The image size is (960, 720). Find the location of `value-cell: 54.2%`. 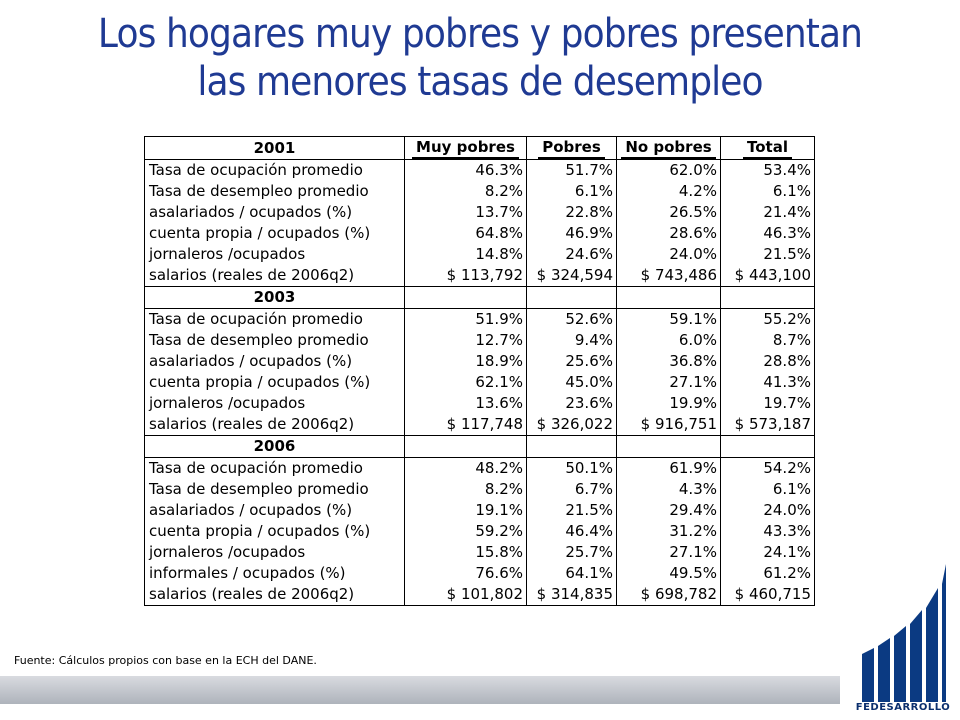

value-cell: 54.2% is located at coordinates (767, 468).